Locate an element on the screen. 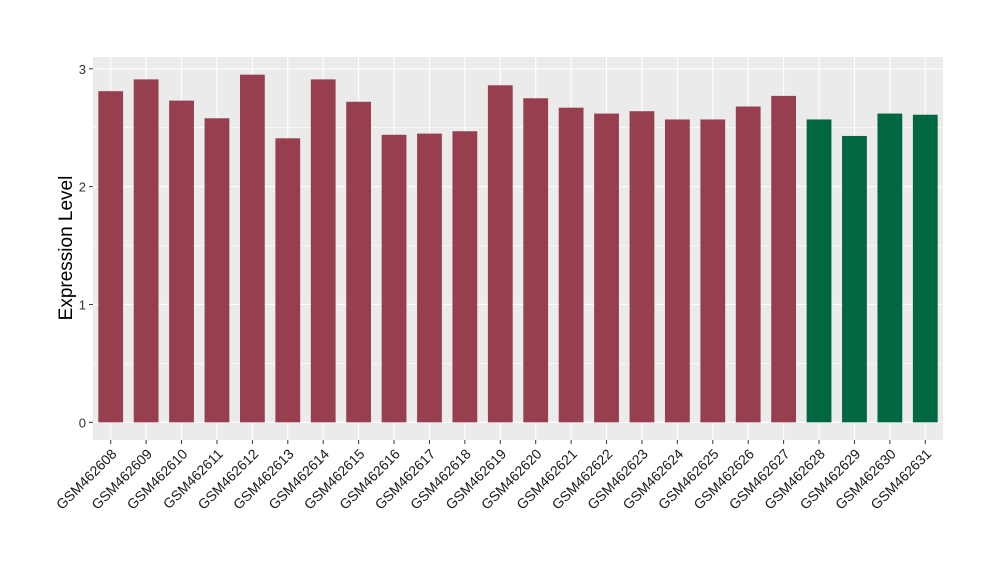  y-axis-title: Expression Level is located at coordinates (66, 248).